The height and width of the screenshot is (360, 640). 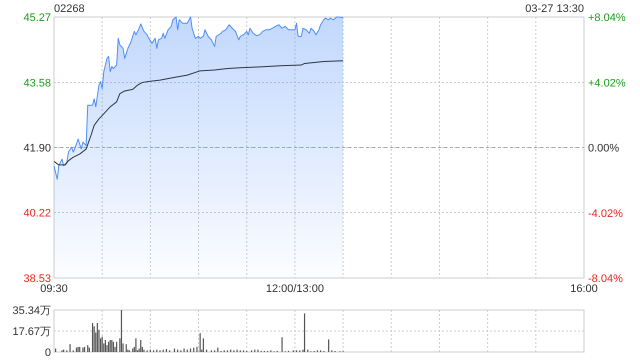 I want to click on y-tick-label: 35.34万, so click(x=31, y=311).